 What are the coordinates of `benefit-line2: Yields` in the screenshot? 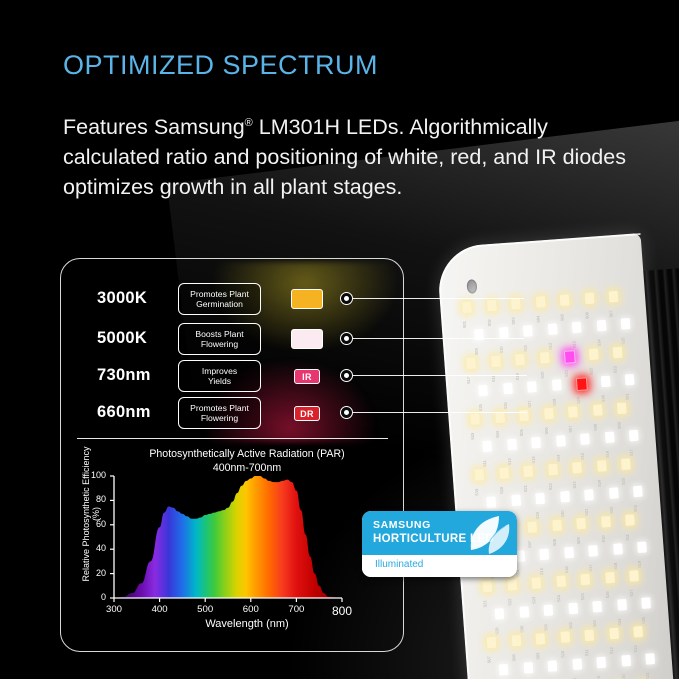 It's located at (219, 381).